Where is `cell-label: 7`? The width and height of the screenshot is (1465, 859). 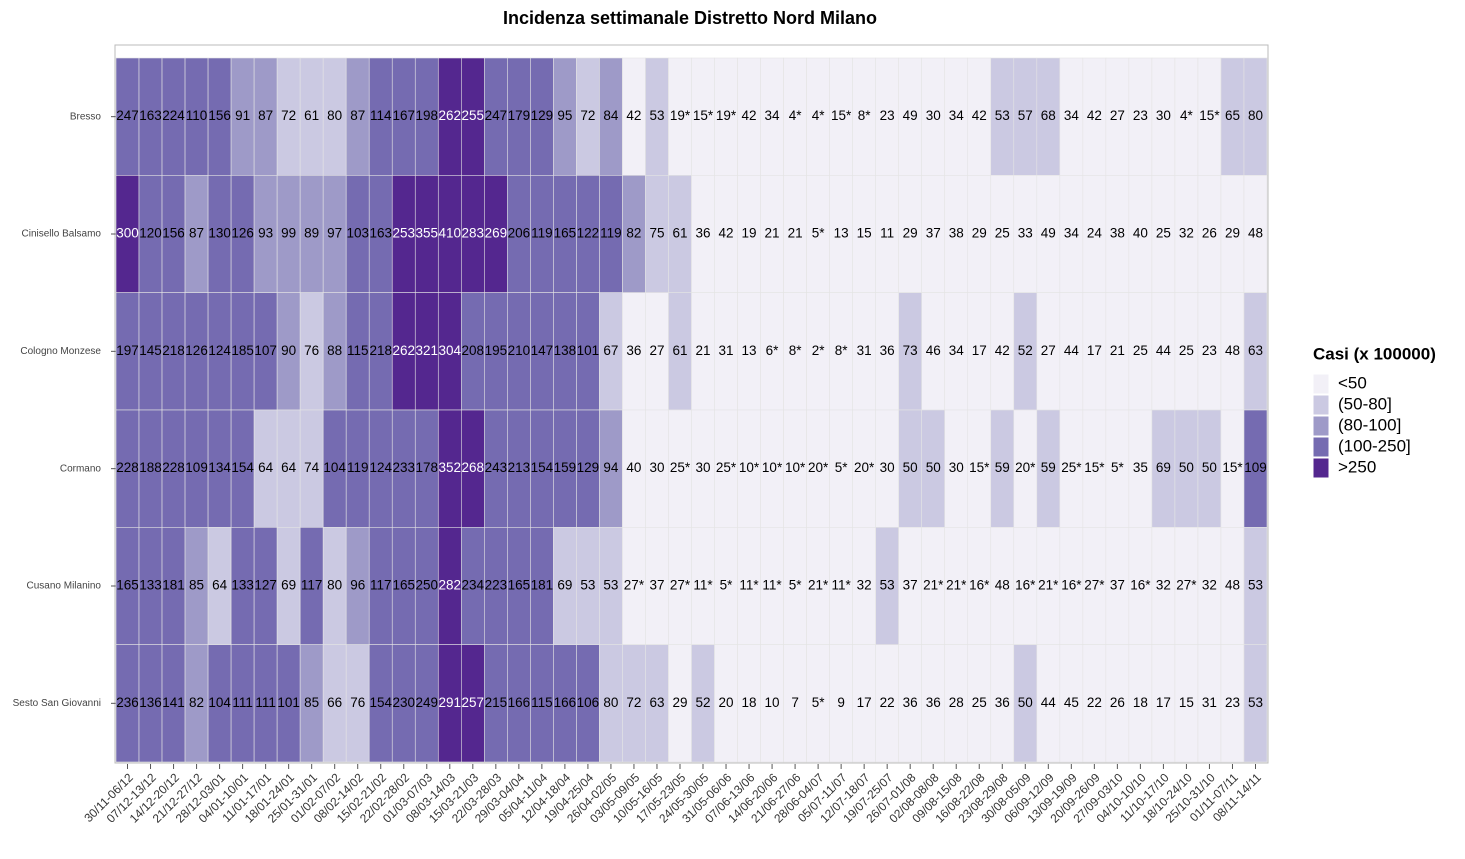
cell-label: 7 is located at coordinates (795, 702).